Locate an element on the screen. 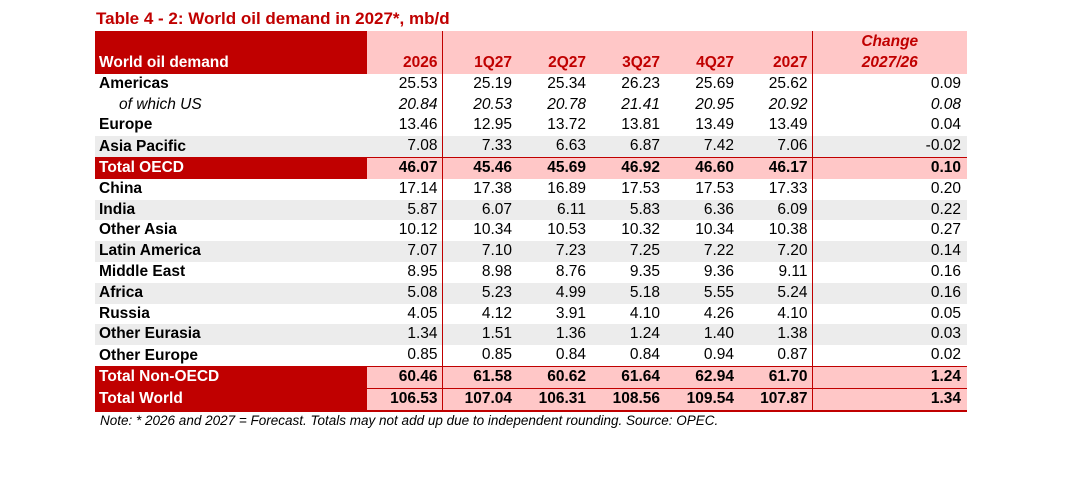 The height and width of the screenshot is (479, 1080). value-cell: 4.99 is located at coordinates (553, 293).